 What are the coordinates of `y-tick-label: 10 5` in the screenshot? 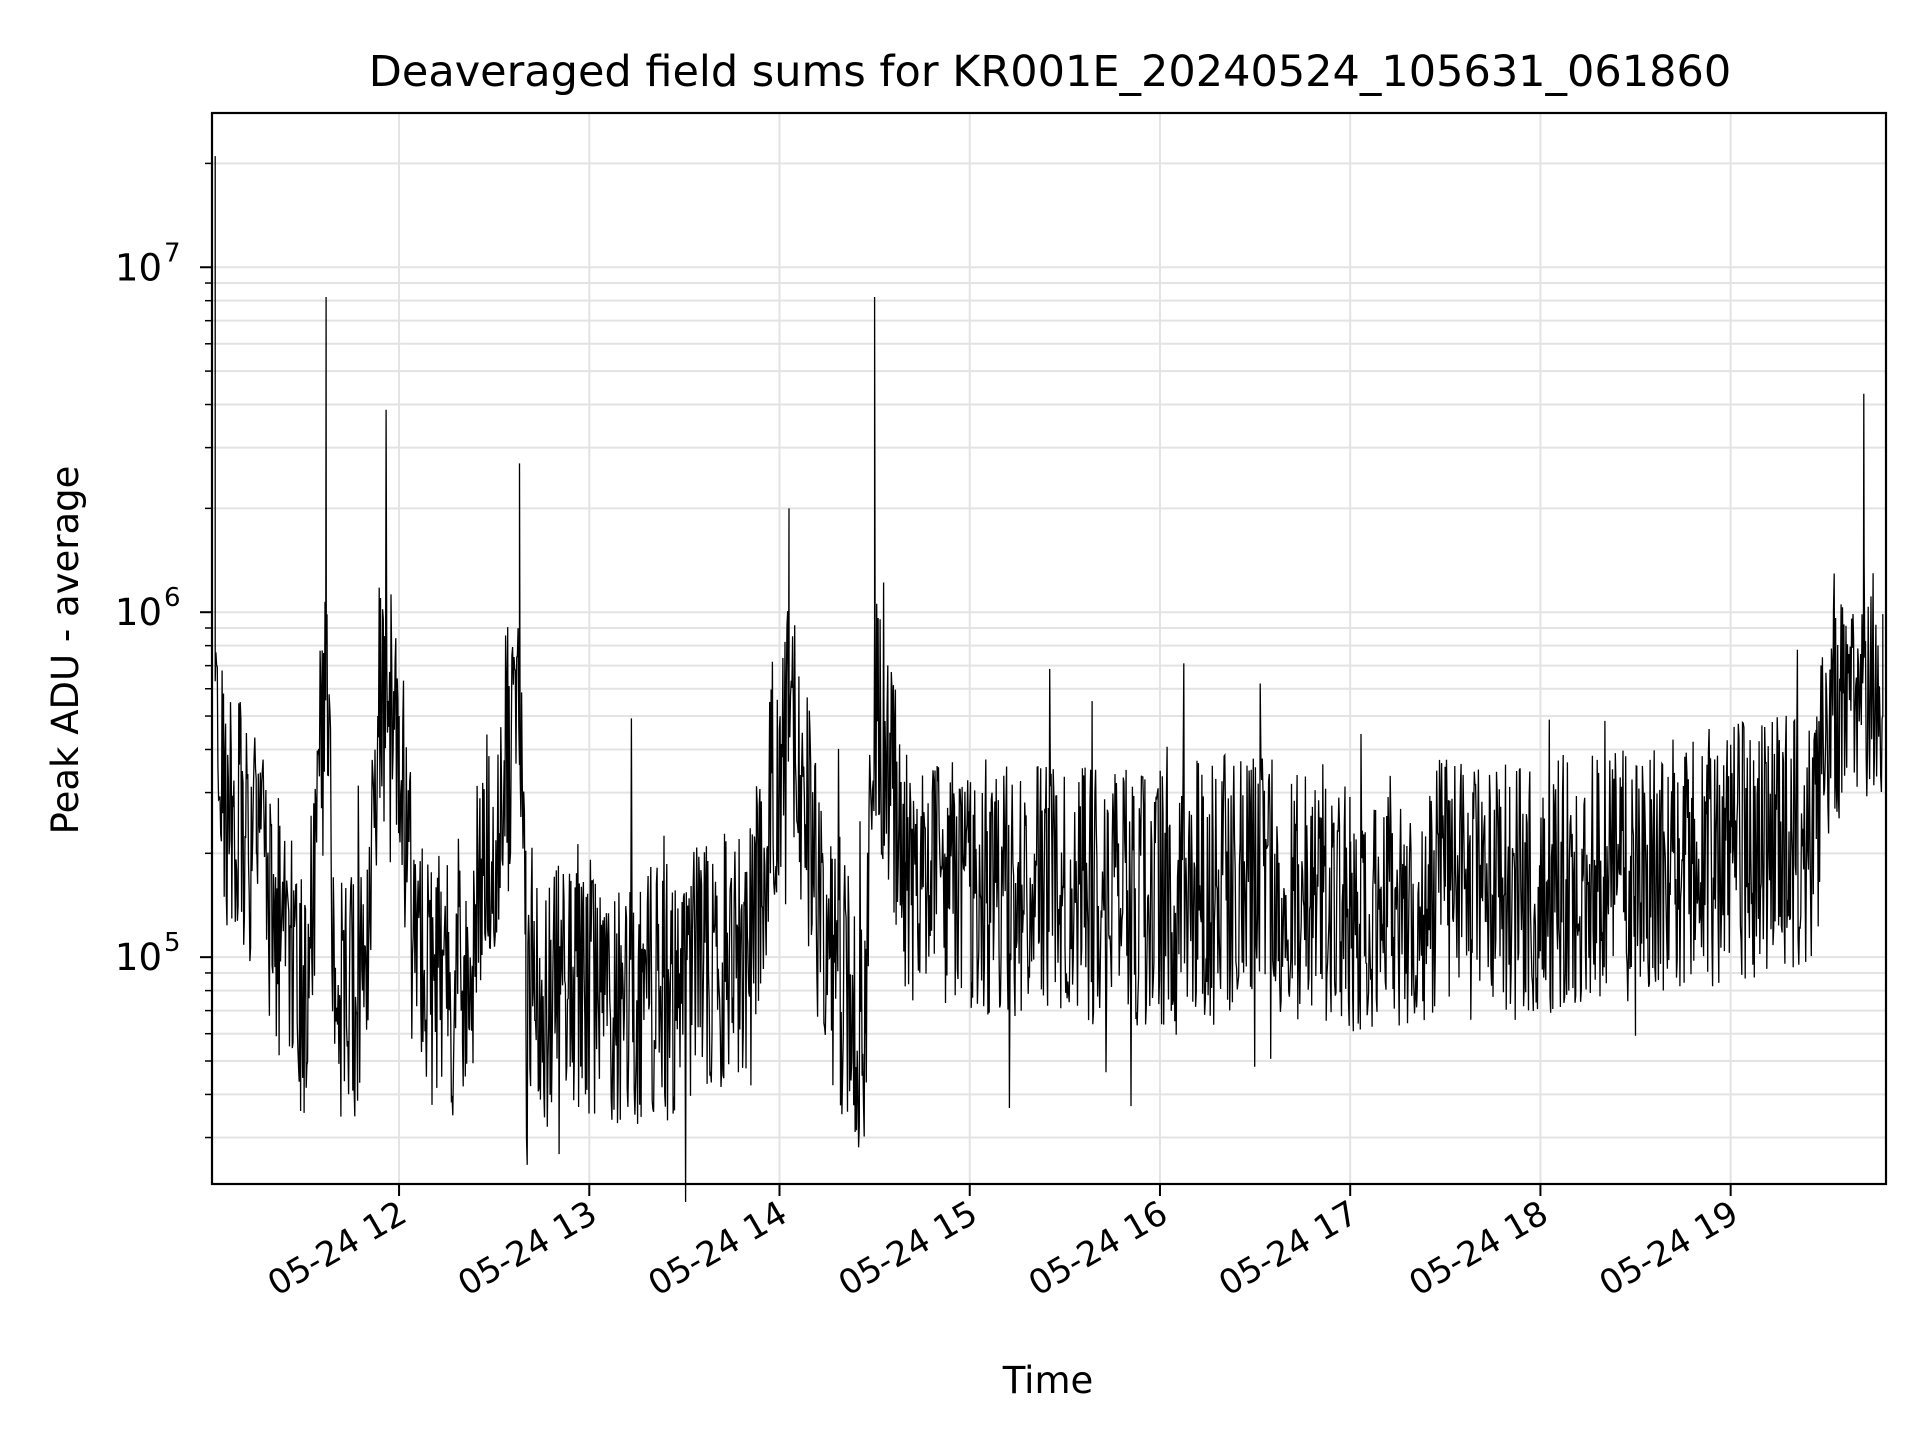 It's located at (148, 953).